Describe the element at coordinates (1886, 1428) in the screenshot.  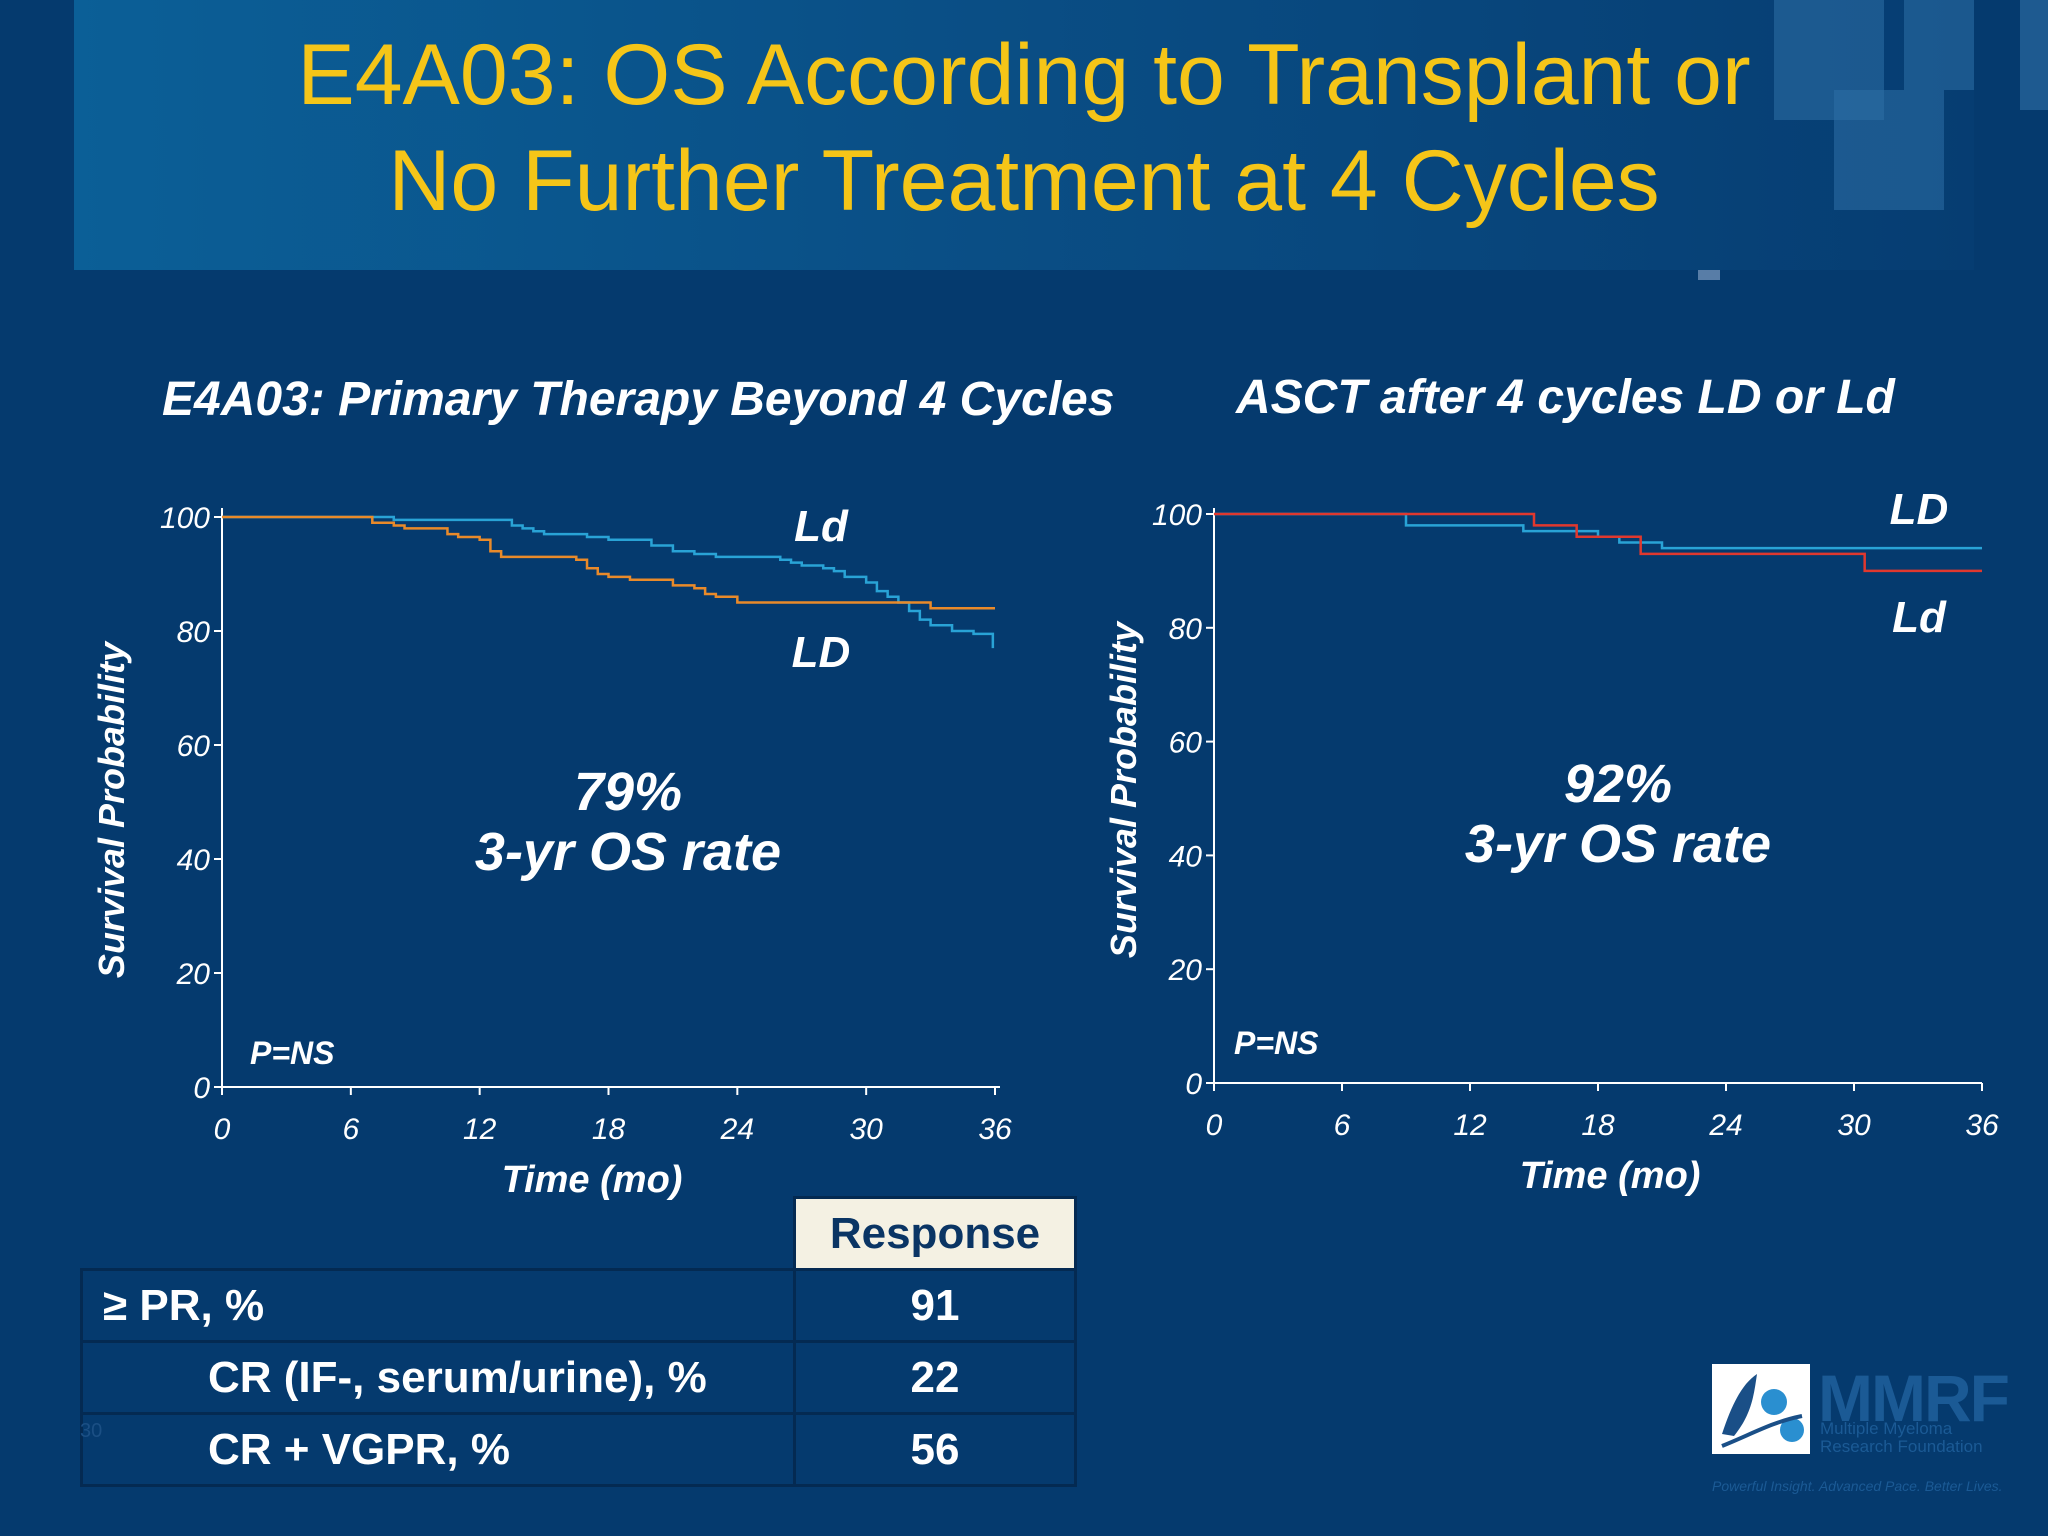
I see `mmrf-logo-sub-line1: Multiple Myeloma` at that location.